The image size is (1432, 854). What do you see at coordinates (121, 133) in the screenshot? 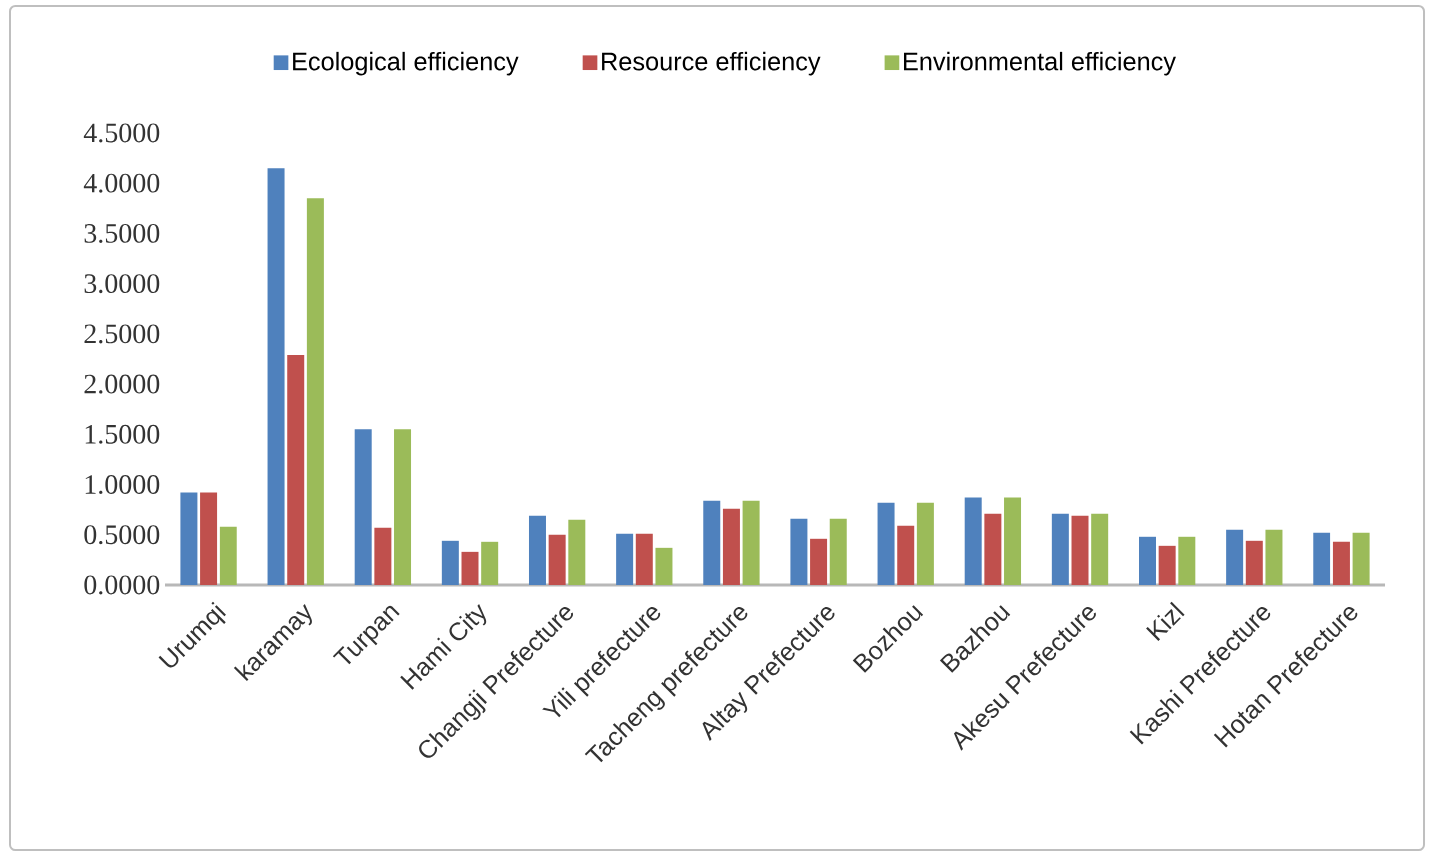
I see `y-tick-label: 4.5000` at bounding box center [121, 133].